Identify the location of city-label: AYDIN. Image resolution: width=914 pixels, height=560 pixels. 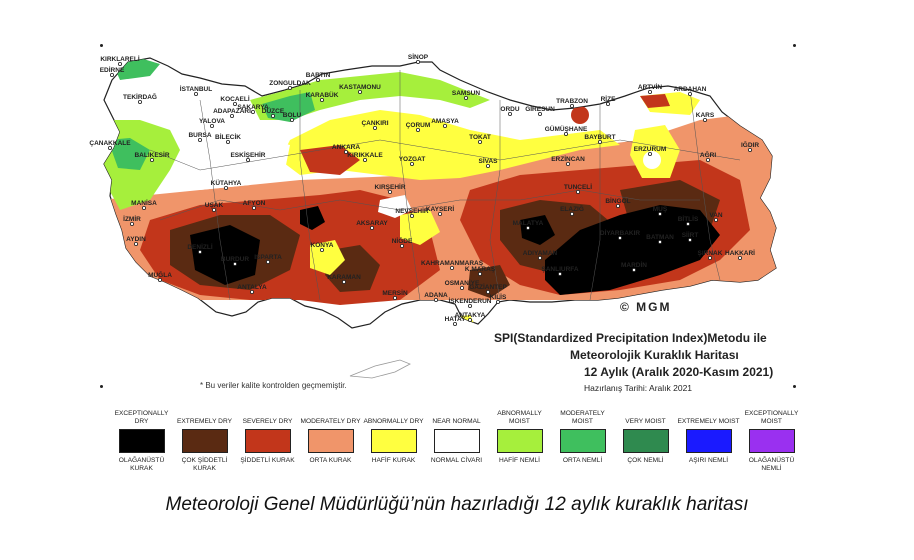
(136, 239).